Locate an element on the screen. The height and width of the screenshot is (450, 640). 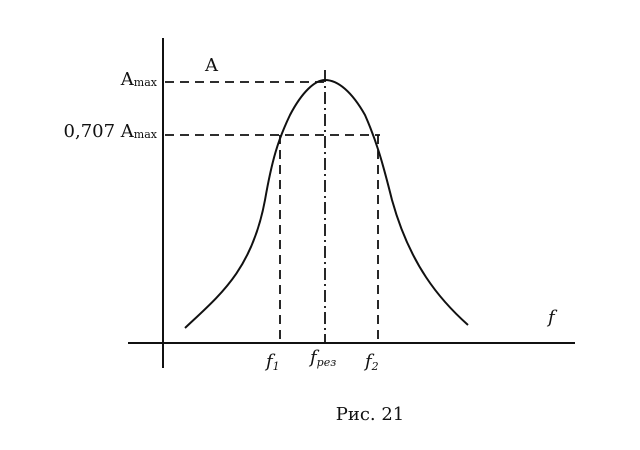
sub: 1 is located at coordinates (276, 366).